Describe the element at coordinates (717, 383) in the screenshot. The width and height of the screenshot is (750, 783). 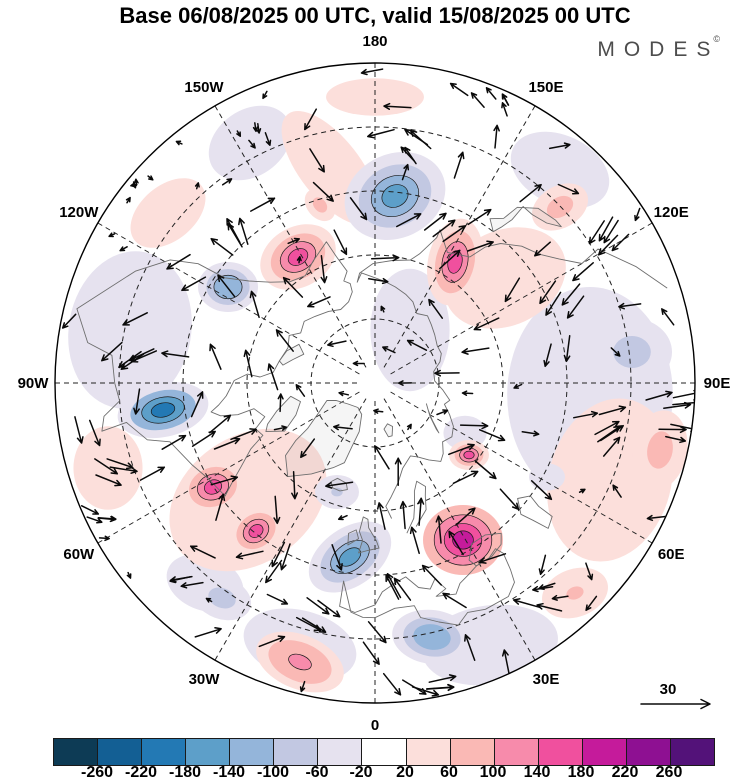
I see `lon-label-90E: 90E` at that location.